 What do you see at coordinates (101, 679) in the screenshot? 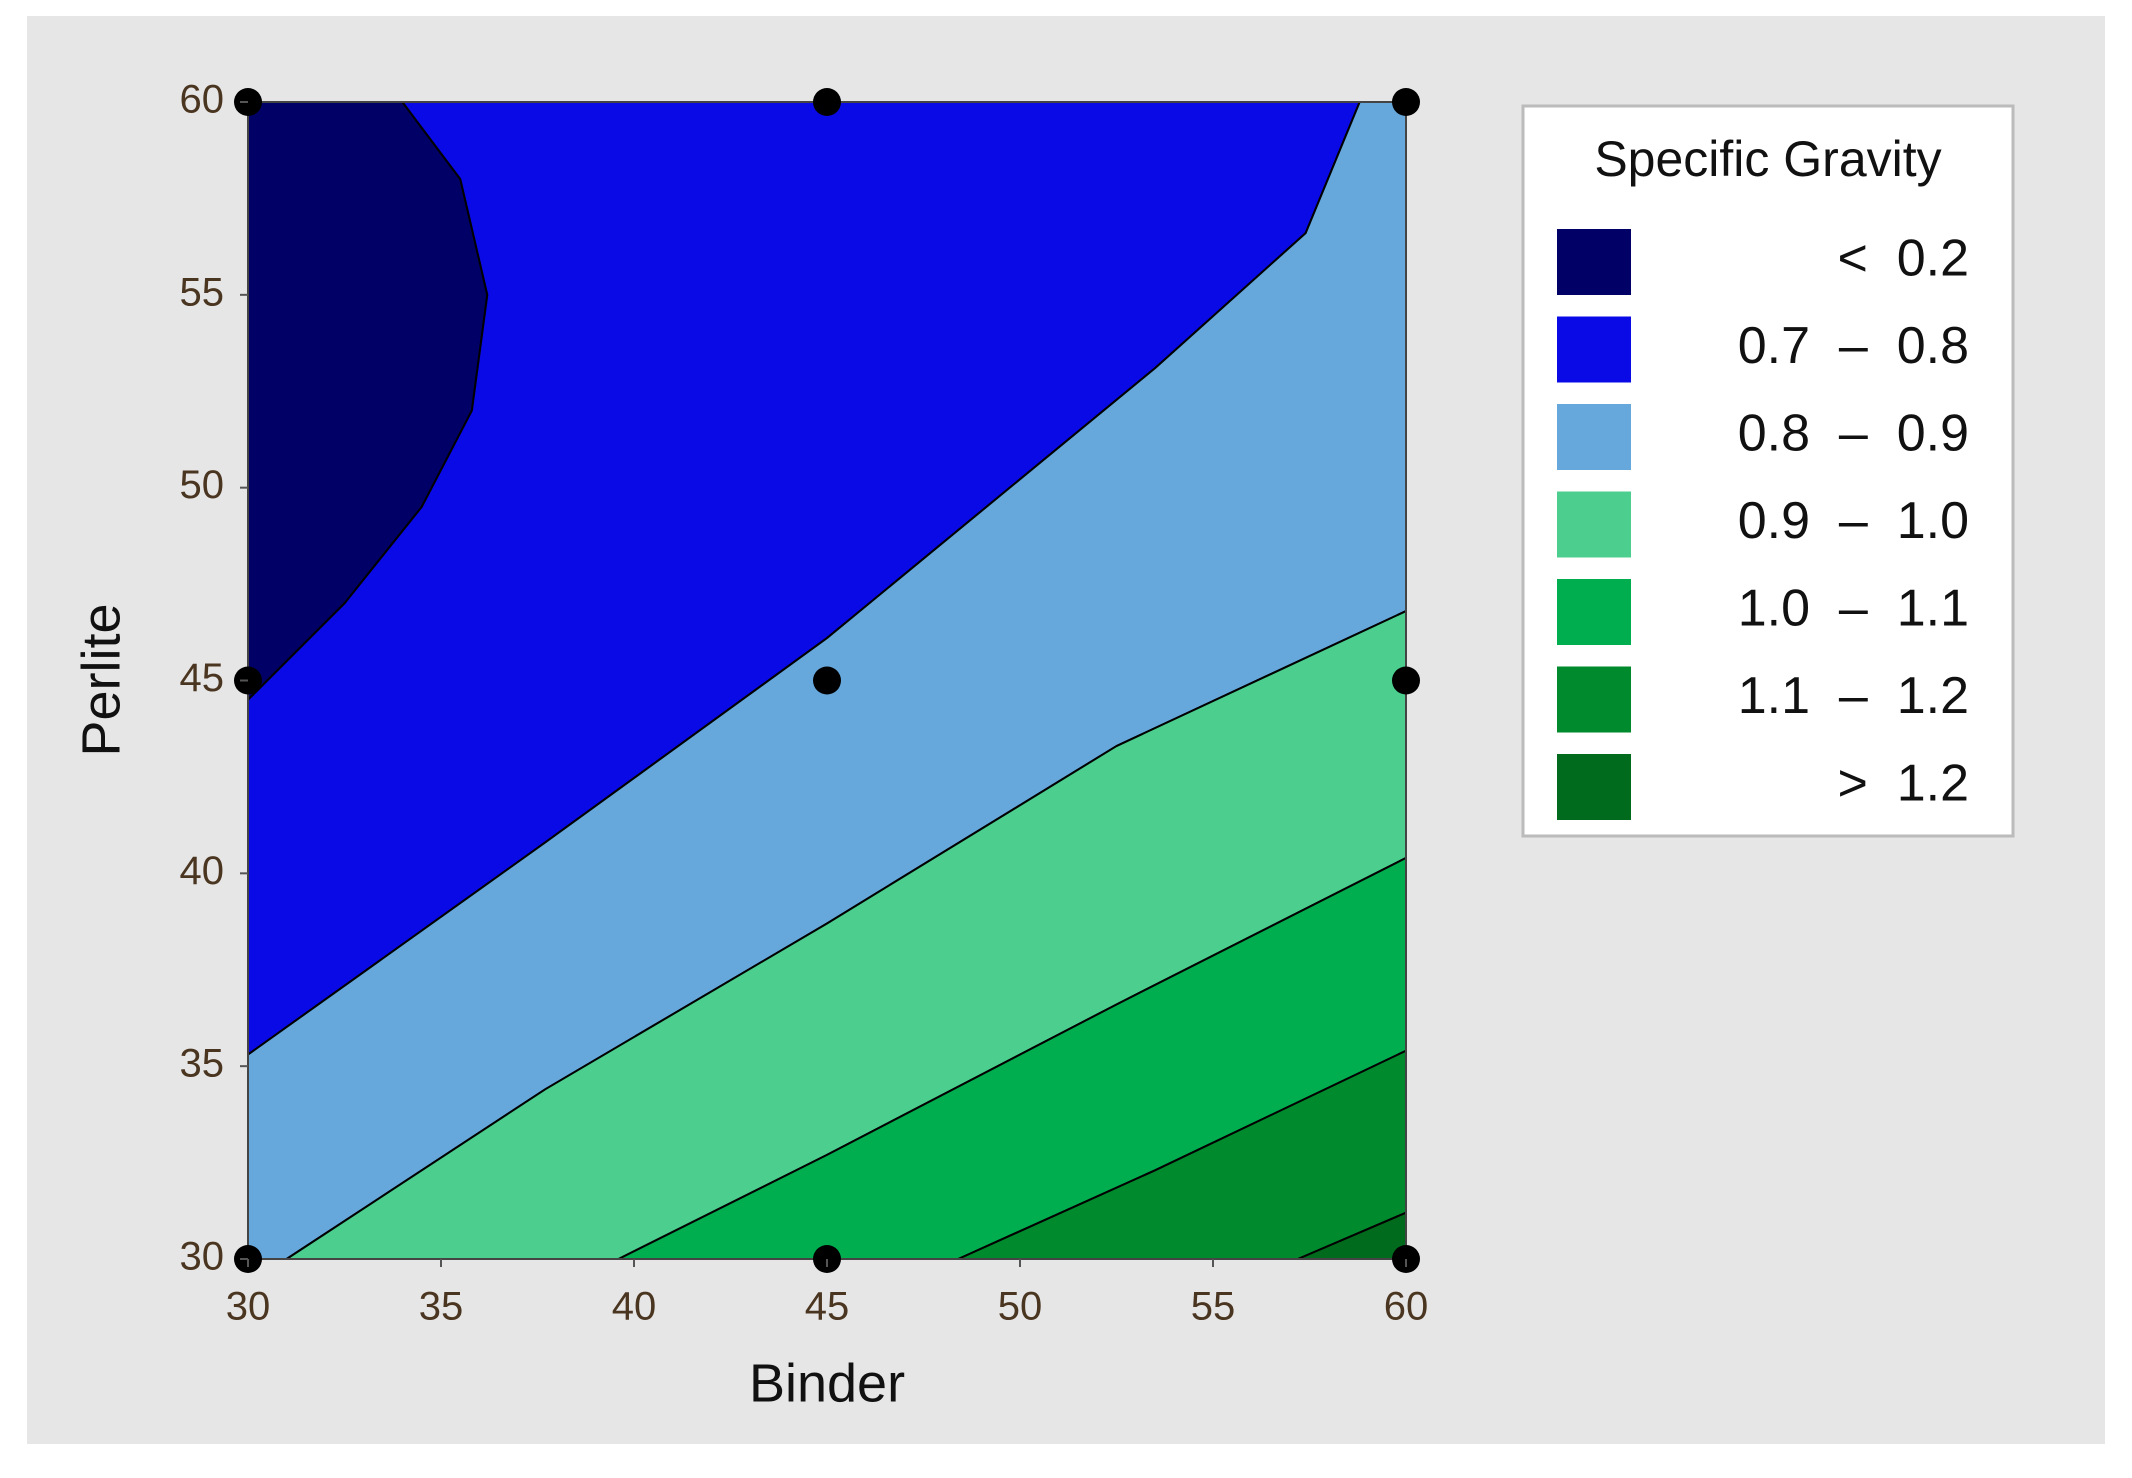
I see `y-axis-label: Perlite` at bounding box center [101, 679].